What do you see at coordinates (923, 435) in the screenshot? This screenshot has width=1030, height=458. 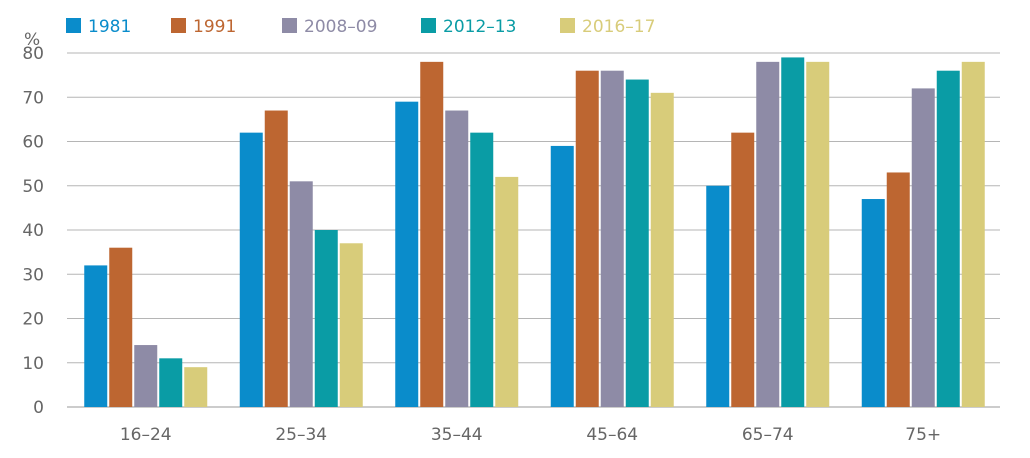 I see `x-category-label: 75+` at bounding box center [923, 435].